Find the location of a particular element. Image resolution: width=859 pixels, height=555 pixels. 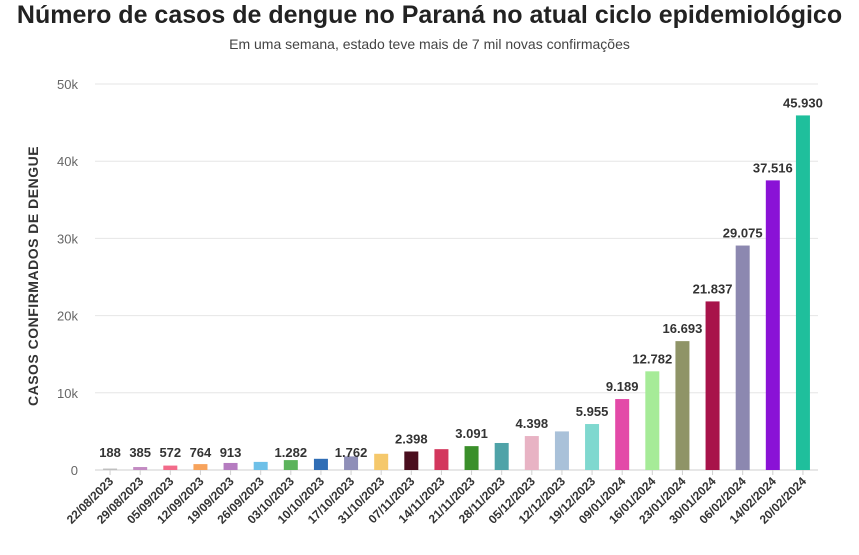

data-label: 913 is located at coordinates (231, 452).